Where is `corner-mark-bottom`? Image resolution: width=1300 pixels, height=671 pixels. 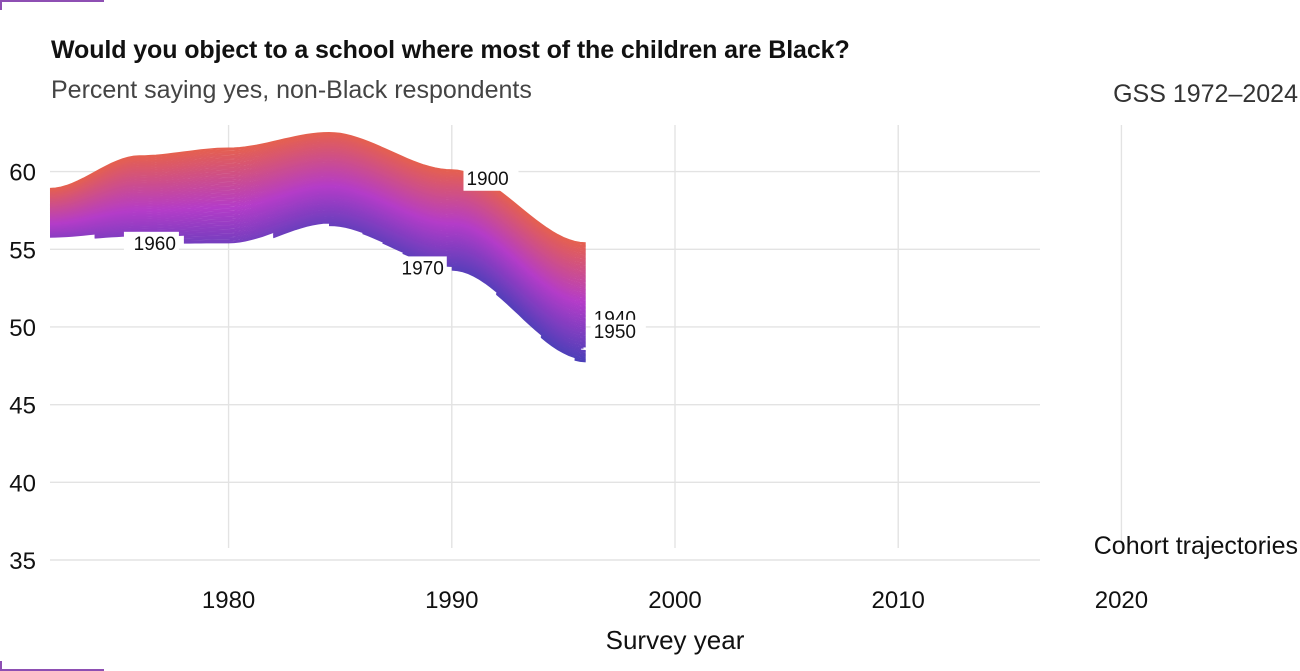
corner-mark-bottom is located at coordinates (52, 670).